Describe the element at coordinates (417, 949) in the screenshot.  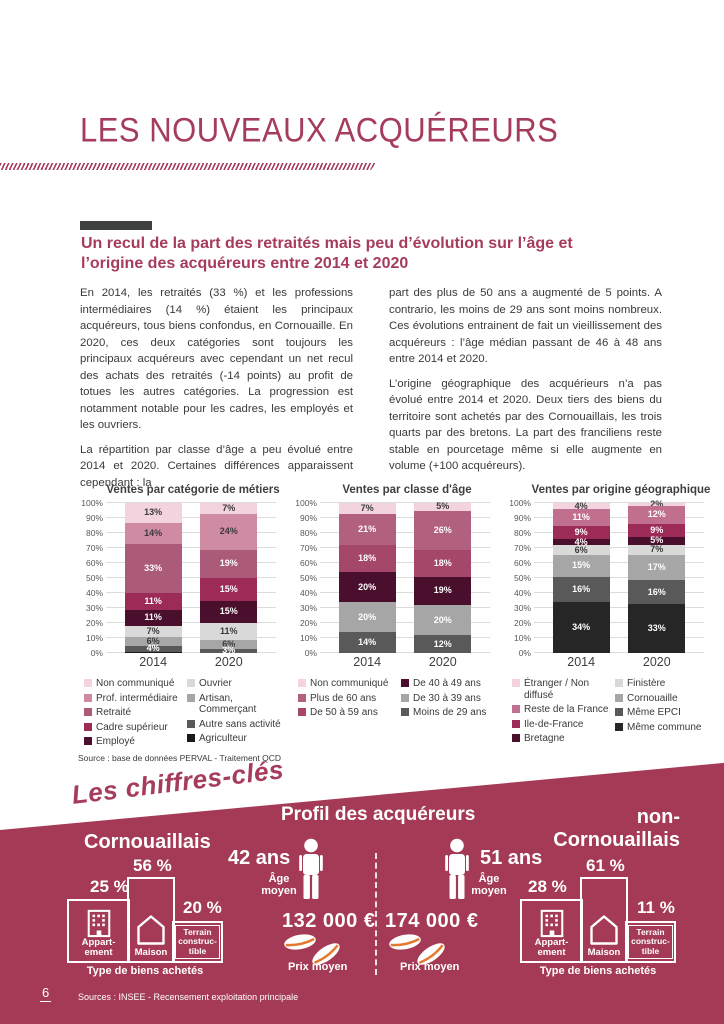
I see `coins-icon` at that location.